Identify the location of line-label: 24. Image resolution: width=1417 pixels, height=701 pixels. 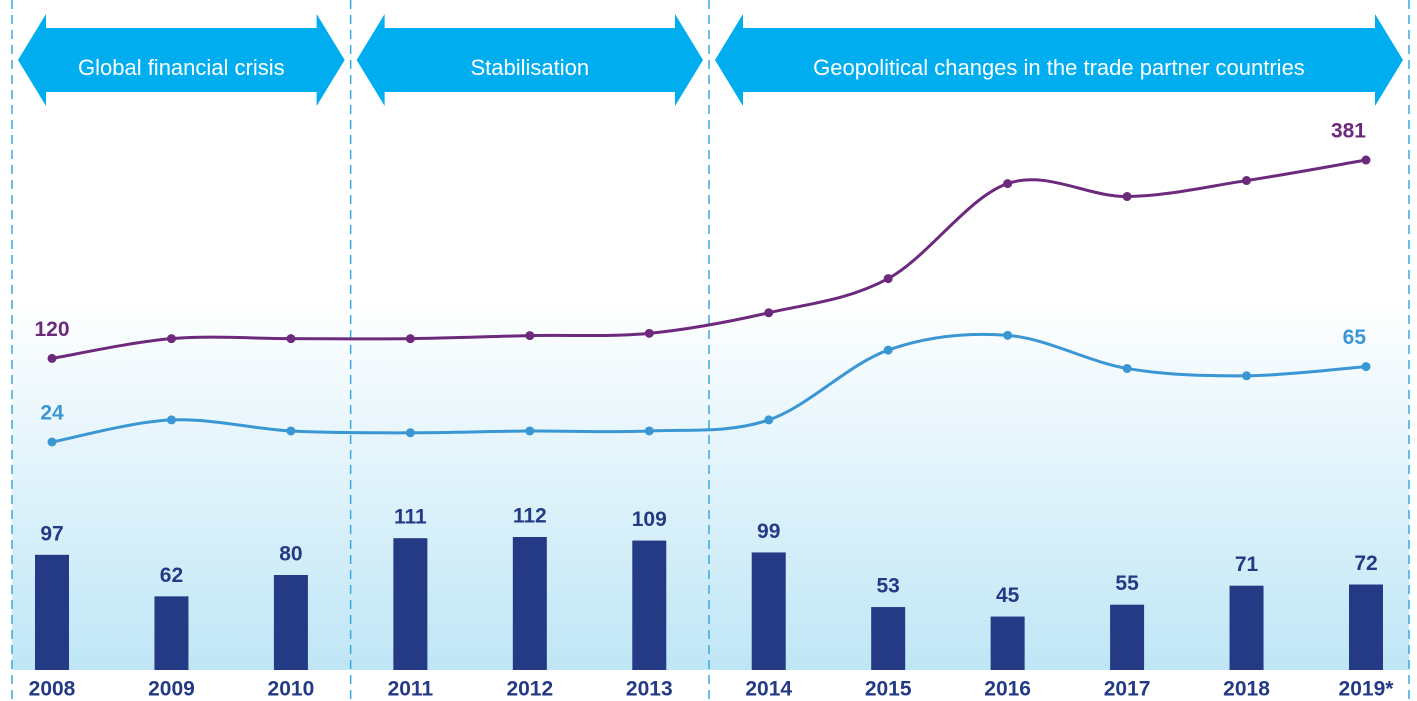
(52, 413).